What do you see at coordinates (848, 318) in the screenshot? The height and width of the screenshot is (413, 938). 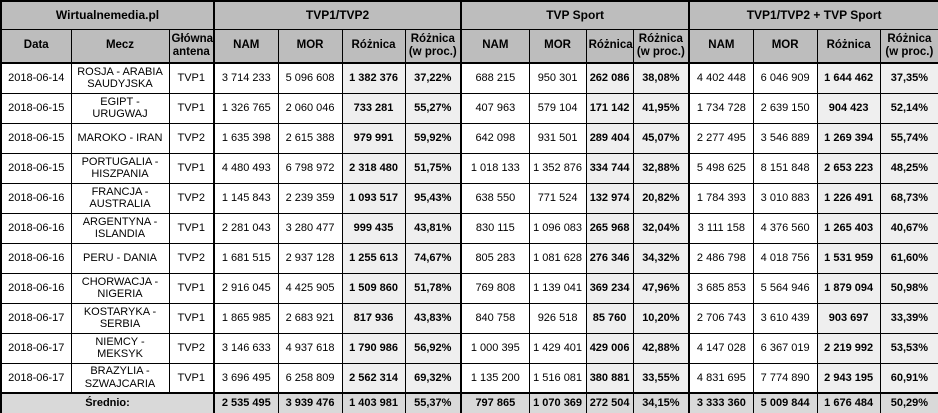 I see `diff-cell: 903 697` at bounding box center [848, 318].